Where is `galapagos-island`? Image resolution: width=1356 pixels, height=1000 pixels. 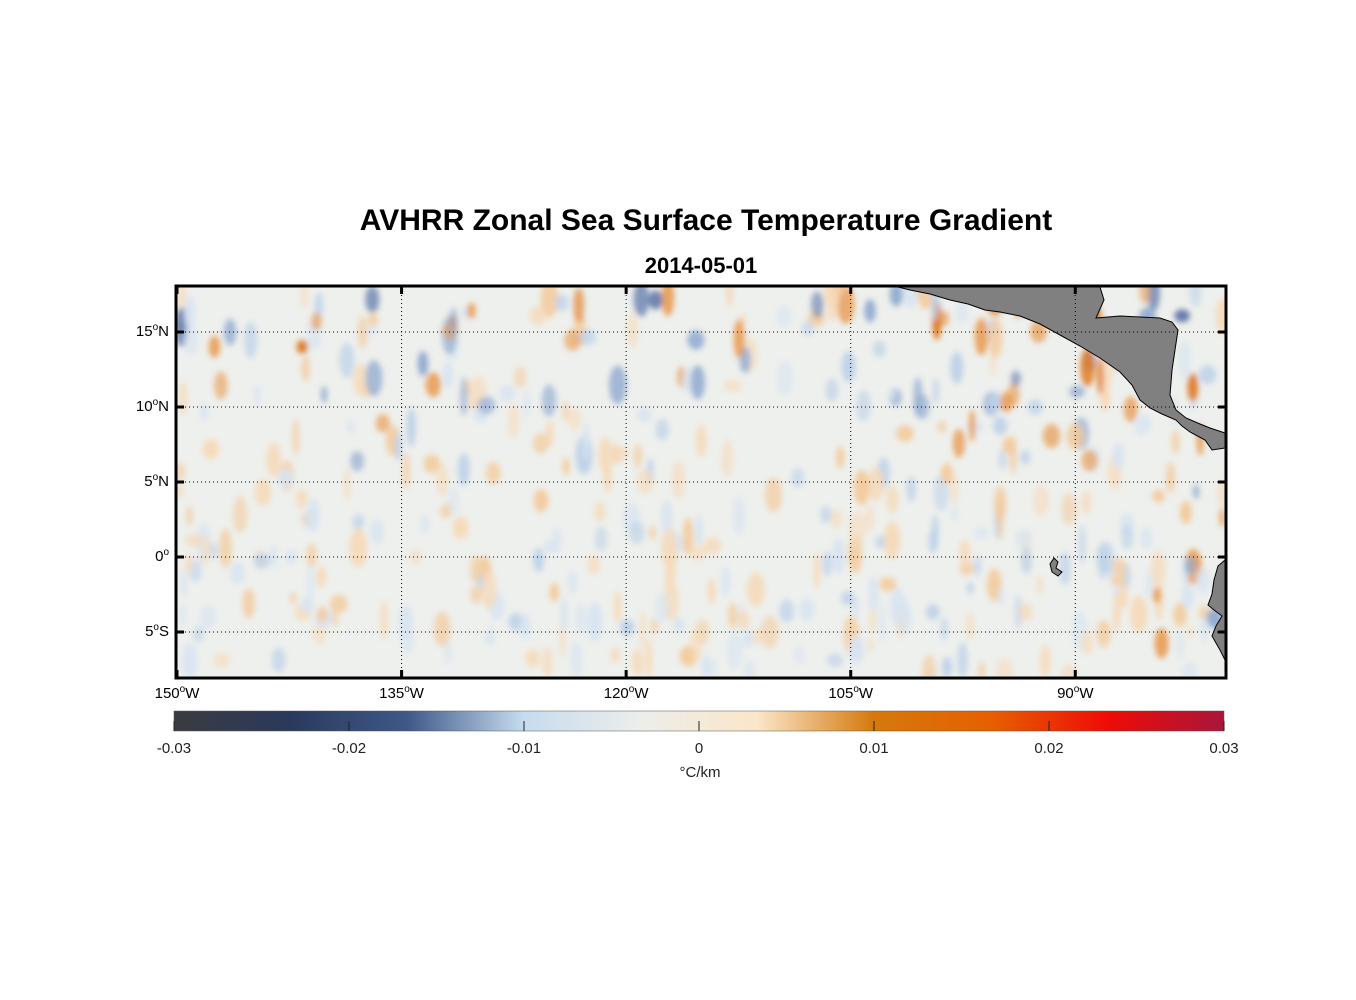
galapagos-island is located at coordinates (1056, 567).